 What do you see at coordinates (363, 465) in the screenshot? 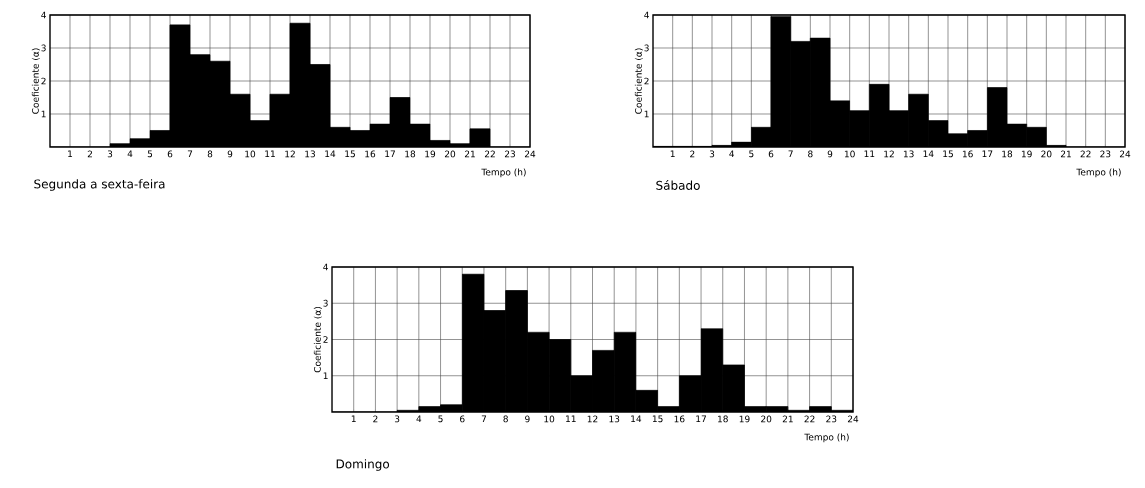
I see `text: Domingo` at bounding box center [363, 465].